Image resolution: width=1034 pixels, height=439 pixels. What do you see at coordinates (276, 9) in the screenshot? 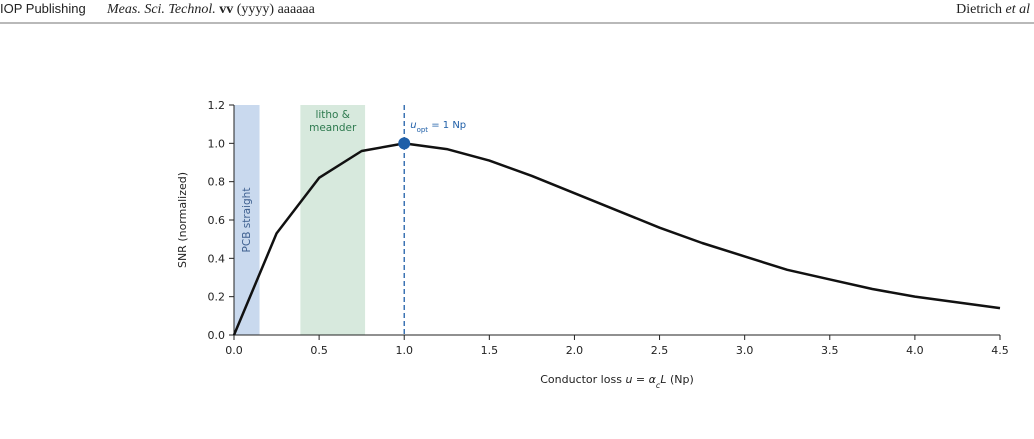
I see `issue: (yyyy) aaaaaa` at bounding box center [276, 9].